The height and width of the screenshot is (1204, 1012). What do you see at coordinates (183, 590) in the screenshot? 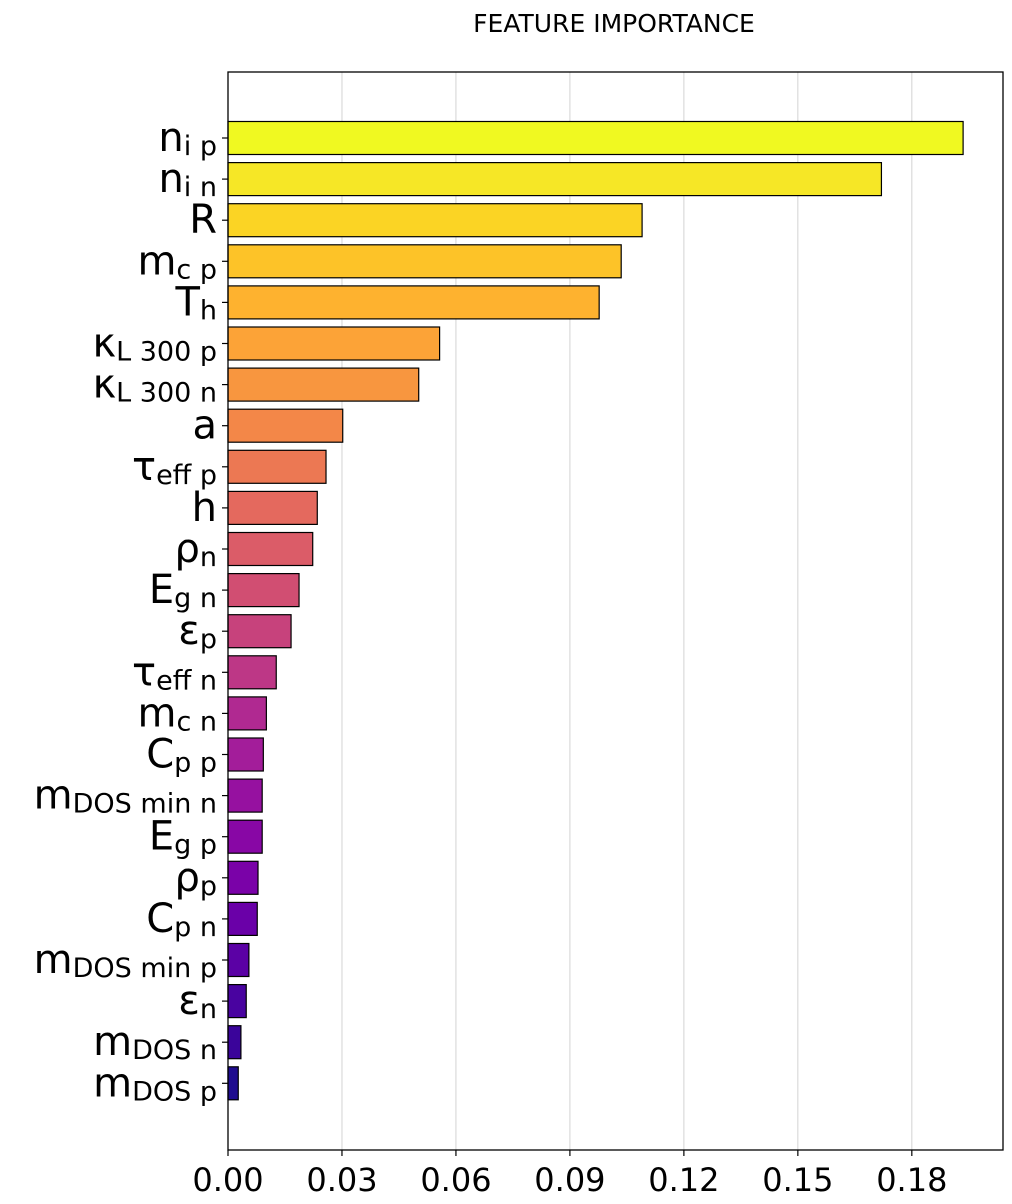
I see `y-tick-label: Eg n` at bounding box center [183, 590].